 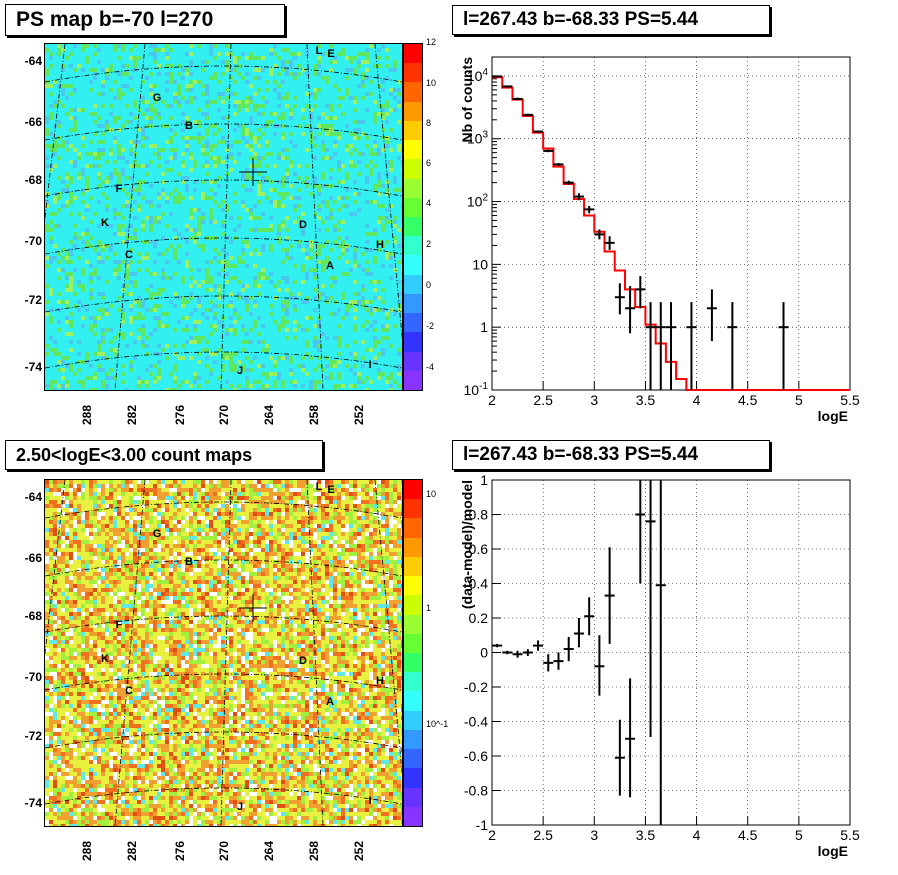 What do you see at coordinates (833, 851) in the screenshot?
I see `x-axis-title: logE` at bounding box center [833, 851].